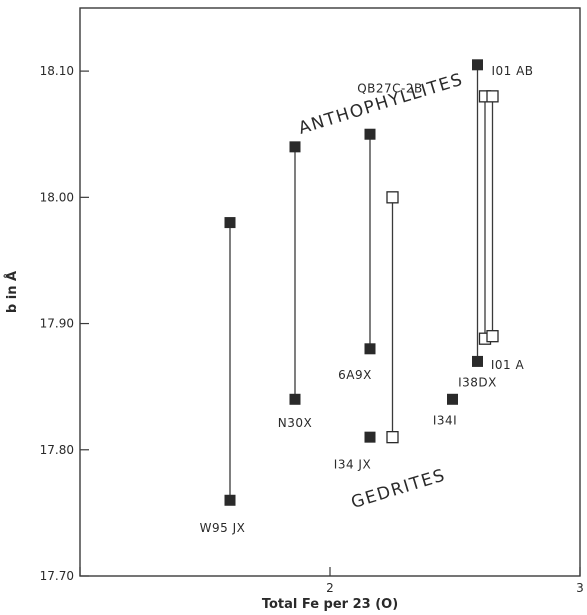 This screenshot has height=615, width=587. I want to click on sample-6: I38DX, so click(477, 224).